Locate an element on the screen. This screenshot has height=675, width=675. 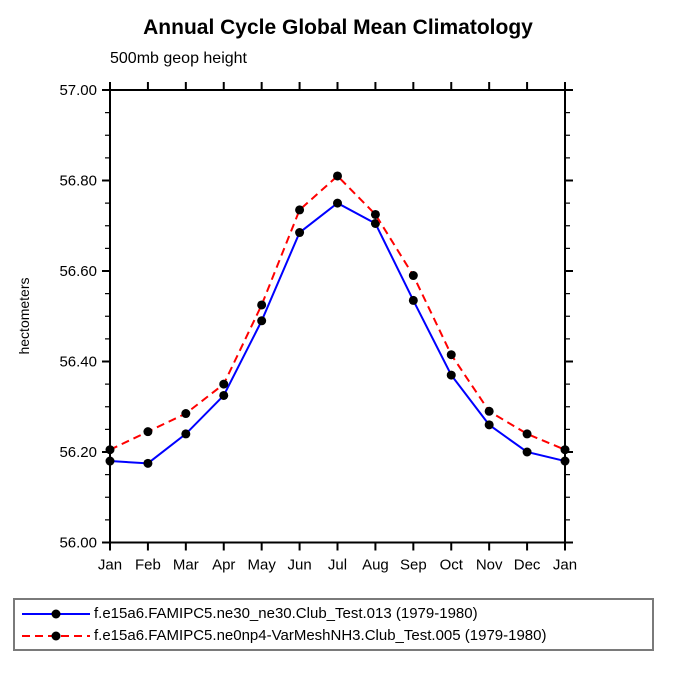
x-tick-label: Sep is located at coordinates (413, 565).